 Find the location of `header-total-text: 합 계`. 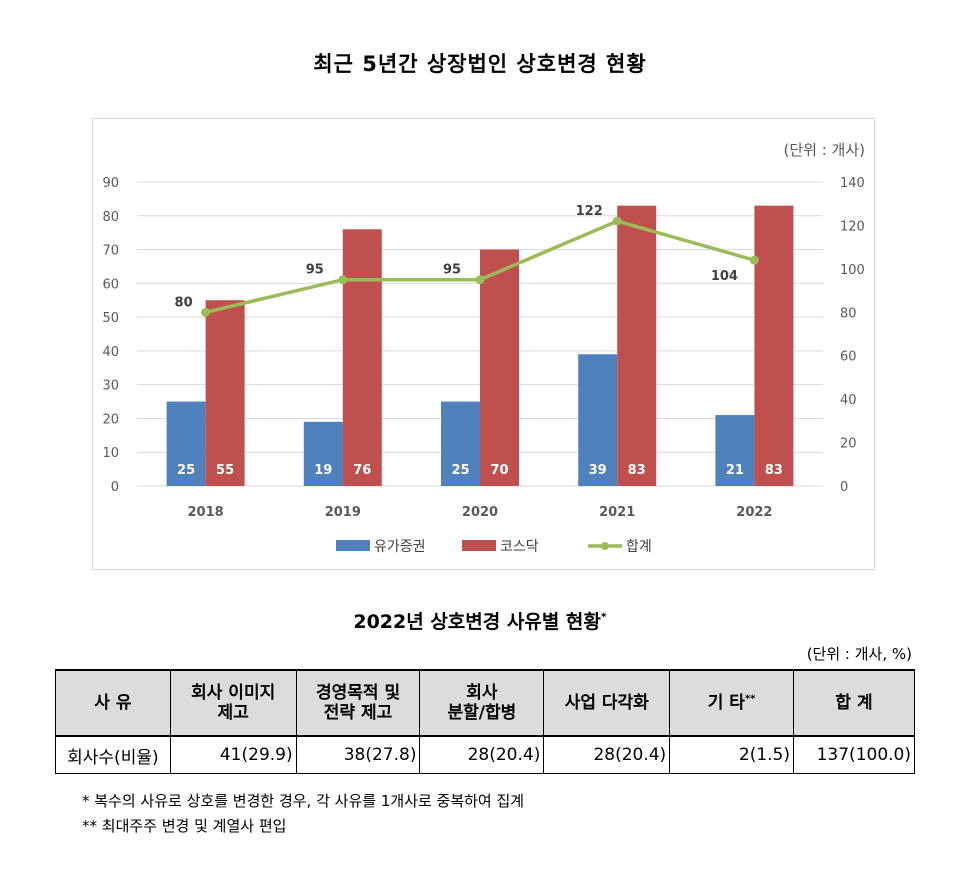

header-total-text: 합 계 is located at coordinates (854, 702).